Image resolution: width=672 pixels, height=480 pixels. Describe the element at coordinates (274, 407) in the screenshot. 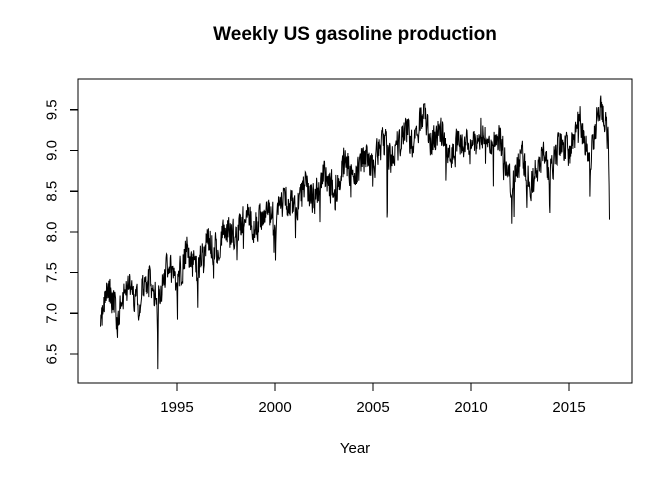

I see `x-tick-label: 2000` at that location.